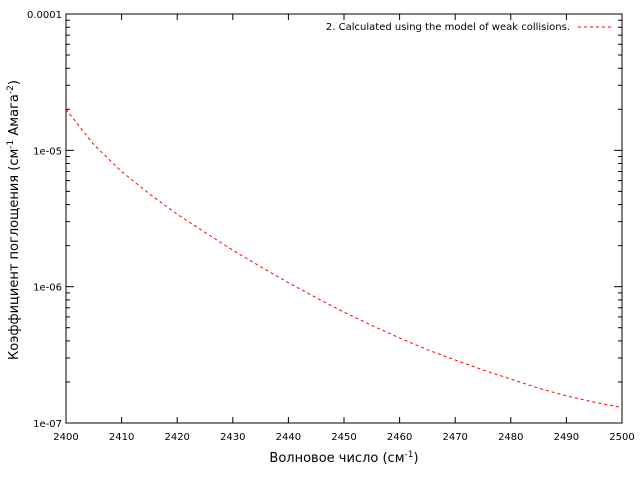 The image size is (640, 480). What do you see at coordinates (47, 288) in the screenshot?
I see `y-tick-label: 1e-06` at bounding box center [47, 288].